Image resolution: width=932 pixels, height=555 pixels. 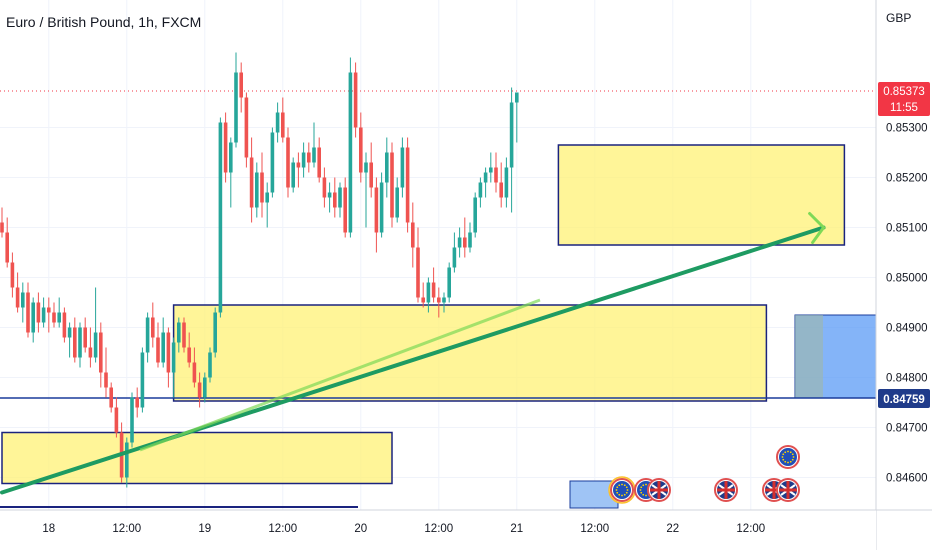 What do you see at coordinates (204, 529) in the screenshot?
I see `time-tick-label: 19` at bounding box center [204, 529].